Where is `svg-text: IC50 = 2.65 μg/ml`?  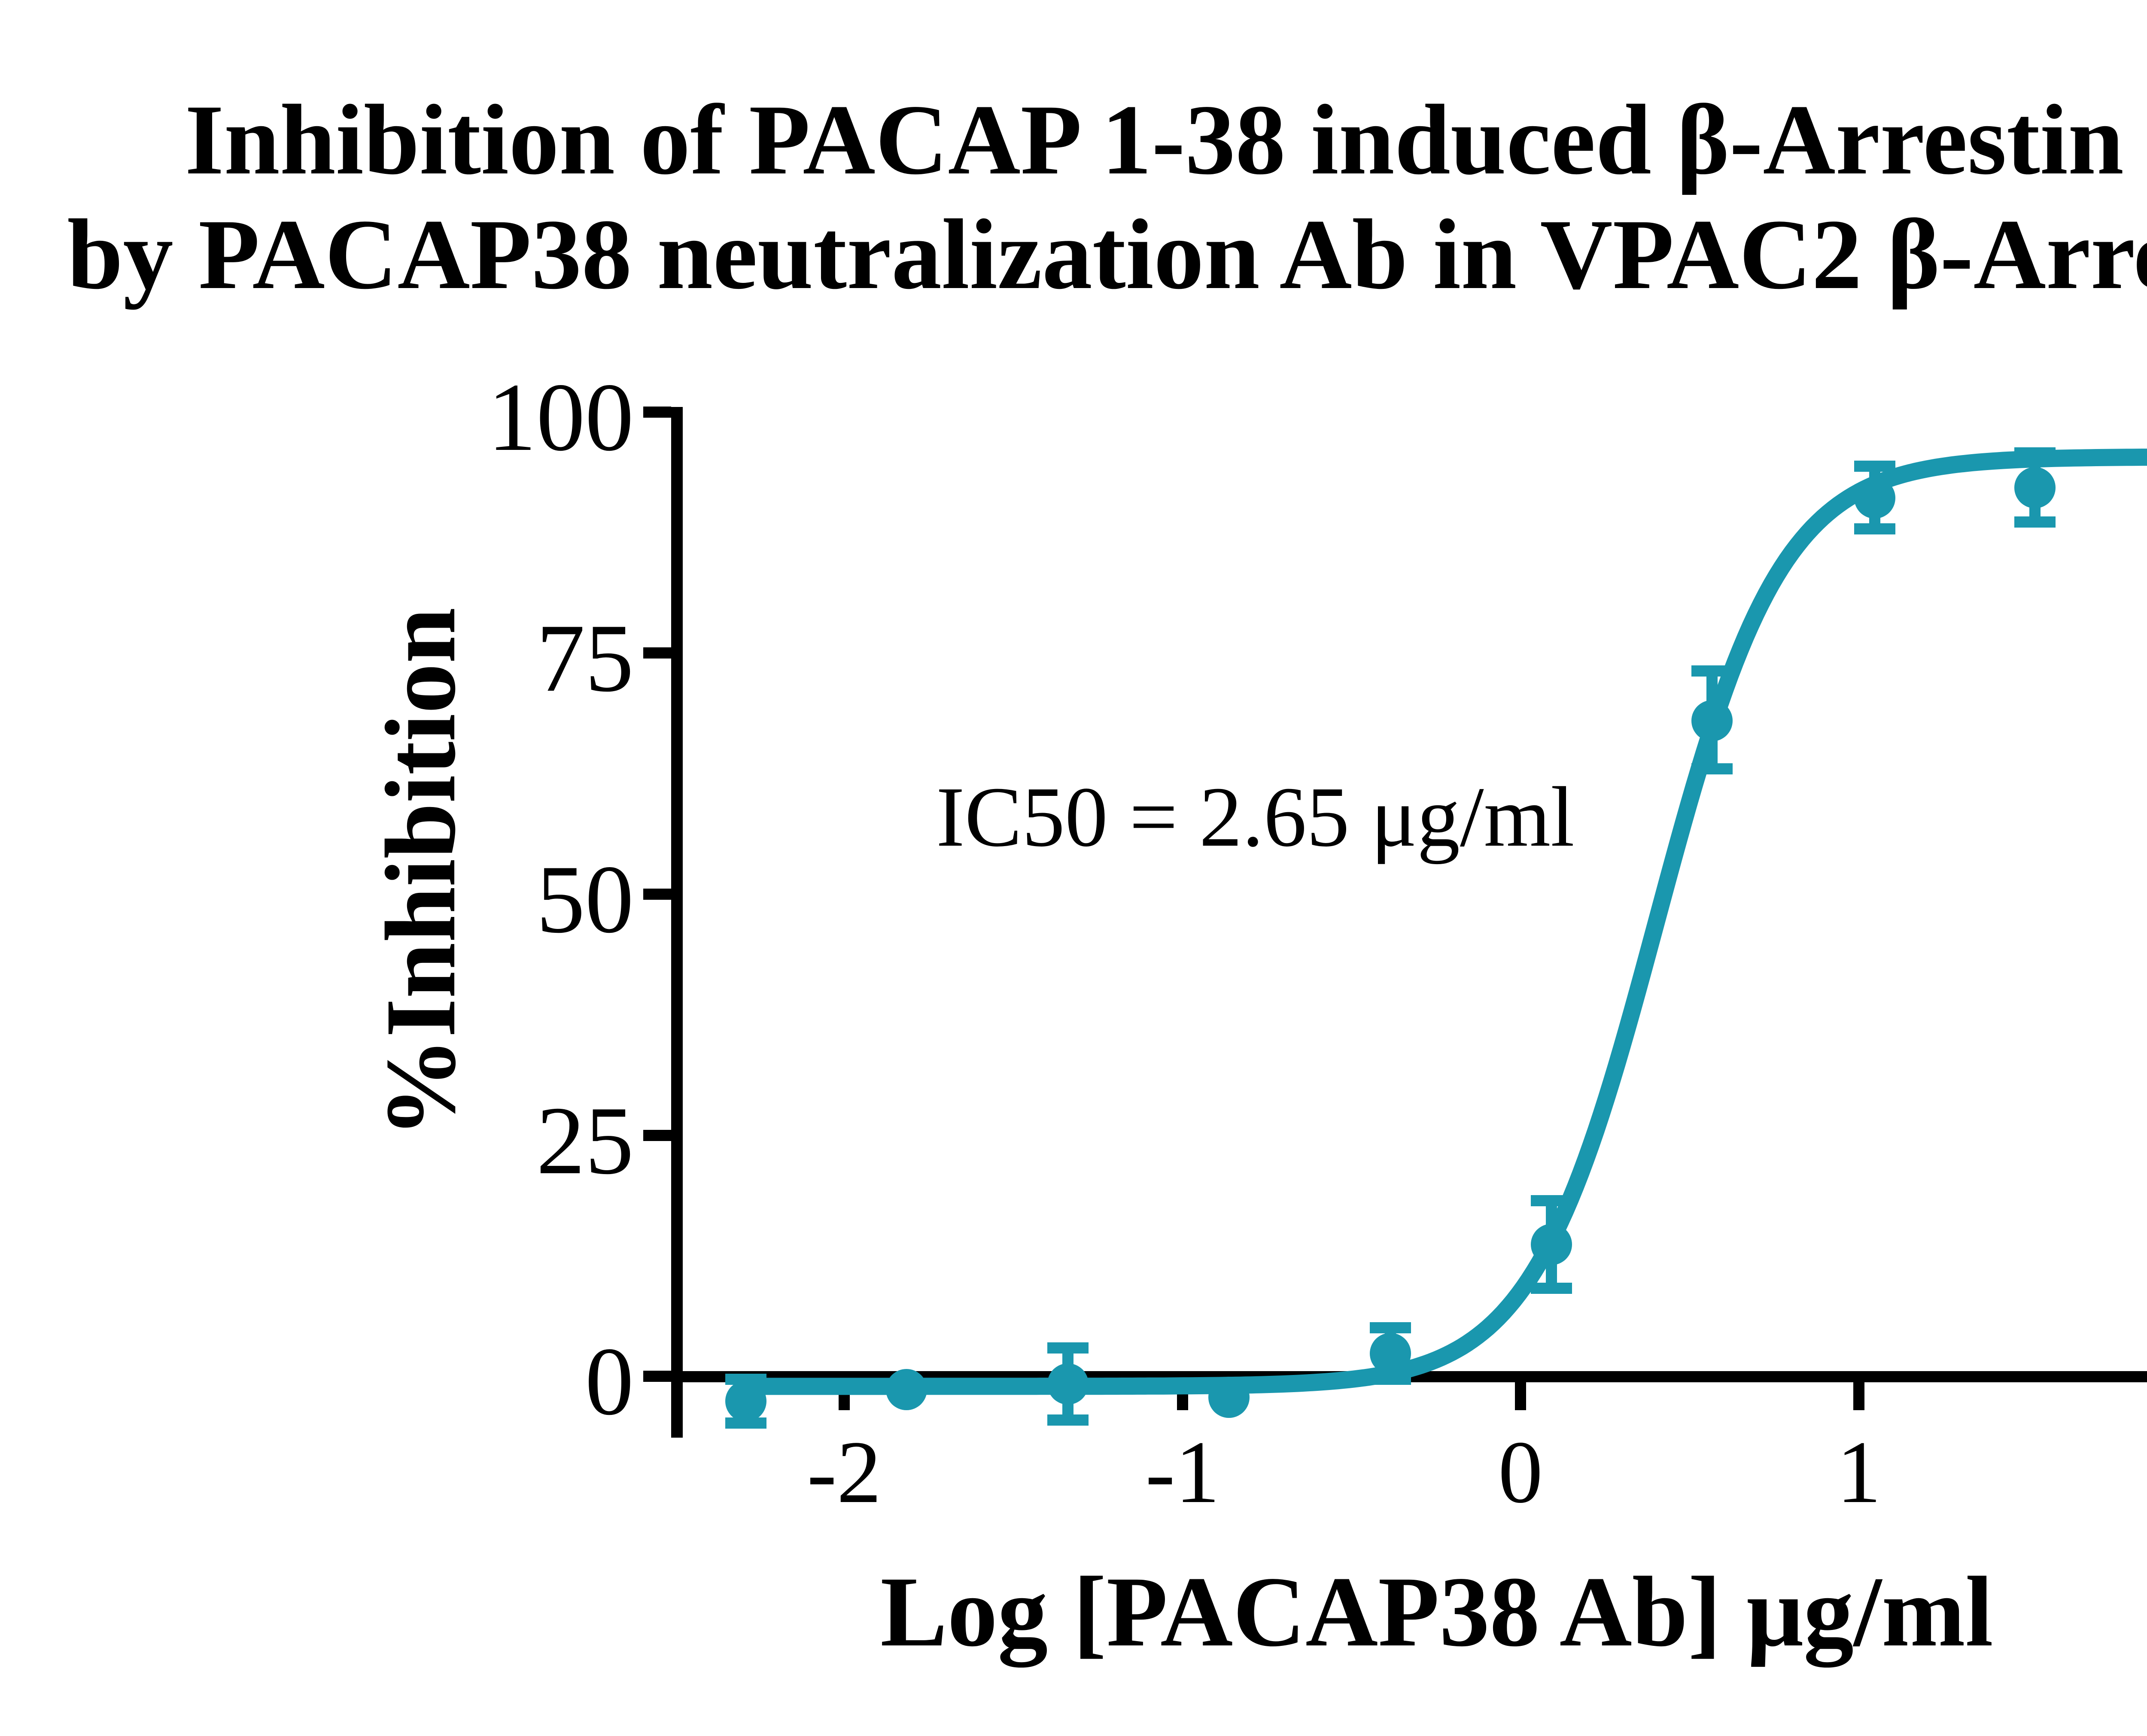
svg-text: IC50 = 2.65 μg/ml is located at coordinates (1255, 817).